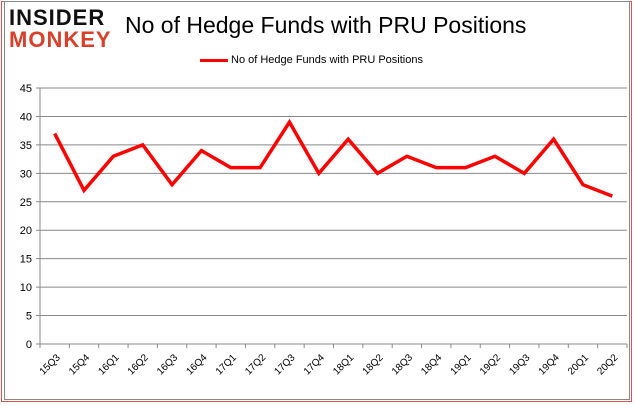  Describe the element at coordinates (431, 364) in the screenshot. I see `x-tick-label: 18Q4` at that location.